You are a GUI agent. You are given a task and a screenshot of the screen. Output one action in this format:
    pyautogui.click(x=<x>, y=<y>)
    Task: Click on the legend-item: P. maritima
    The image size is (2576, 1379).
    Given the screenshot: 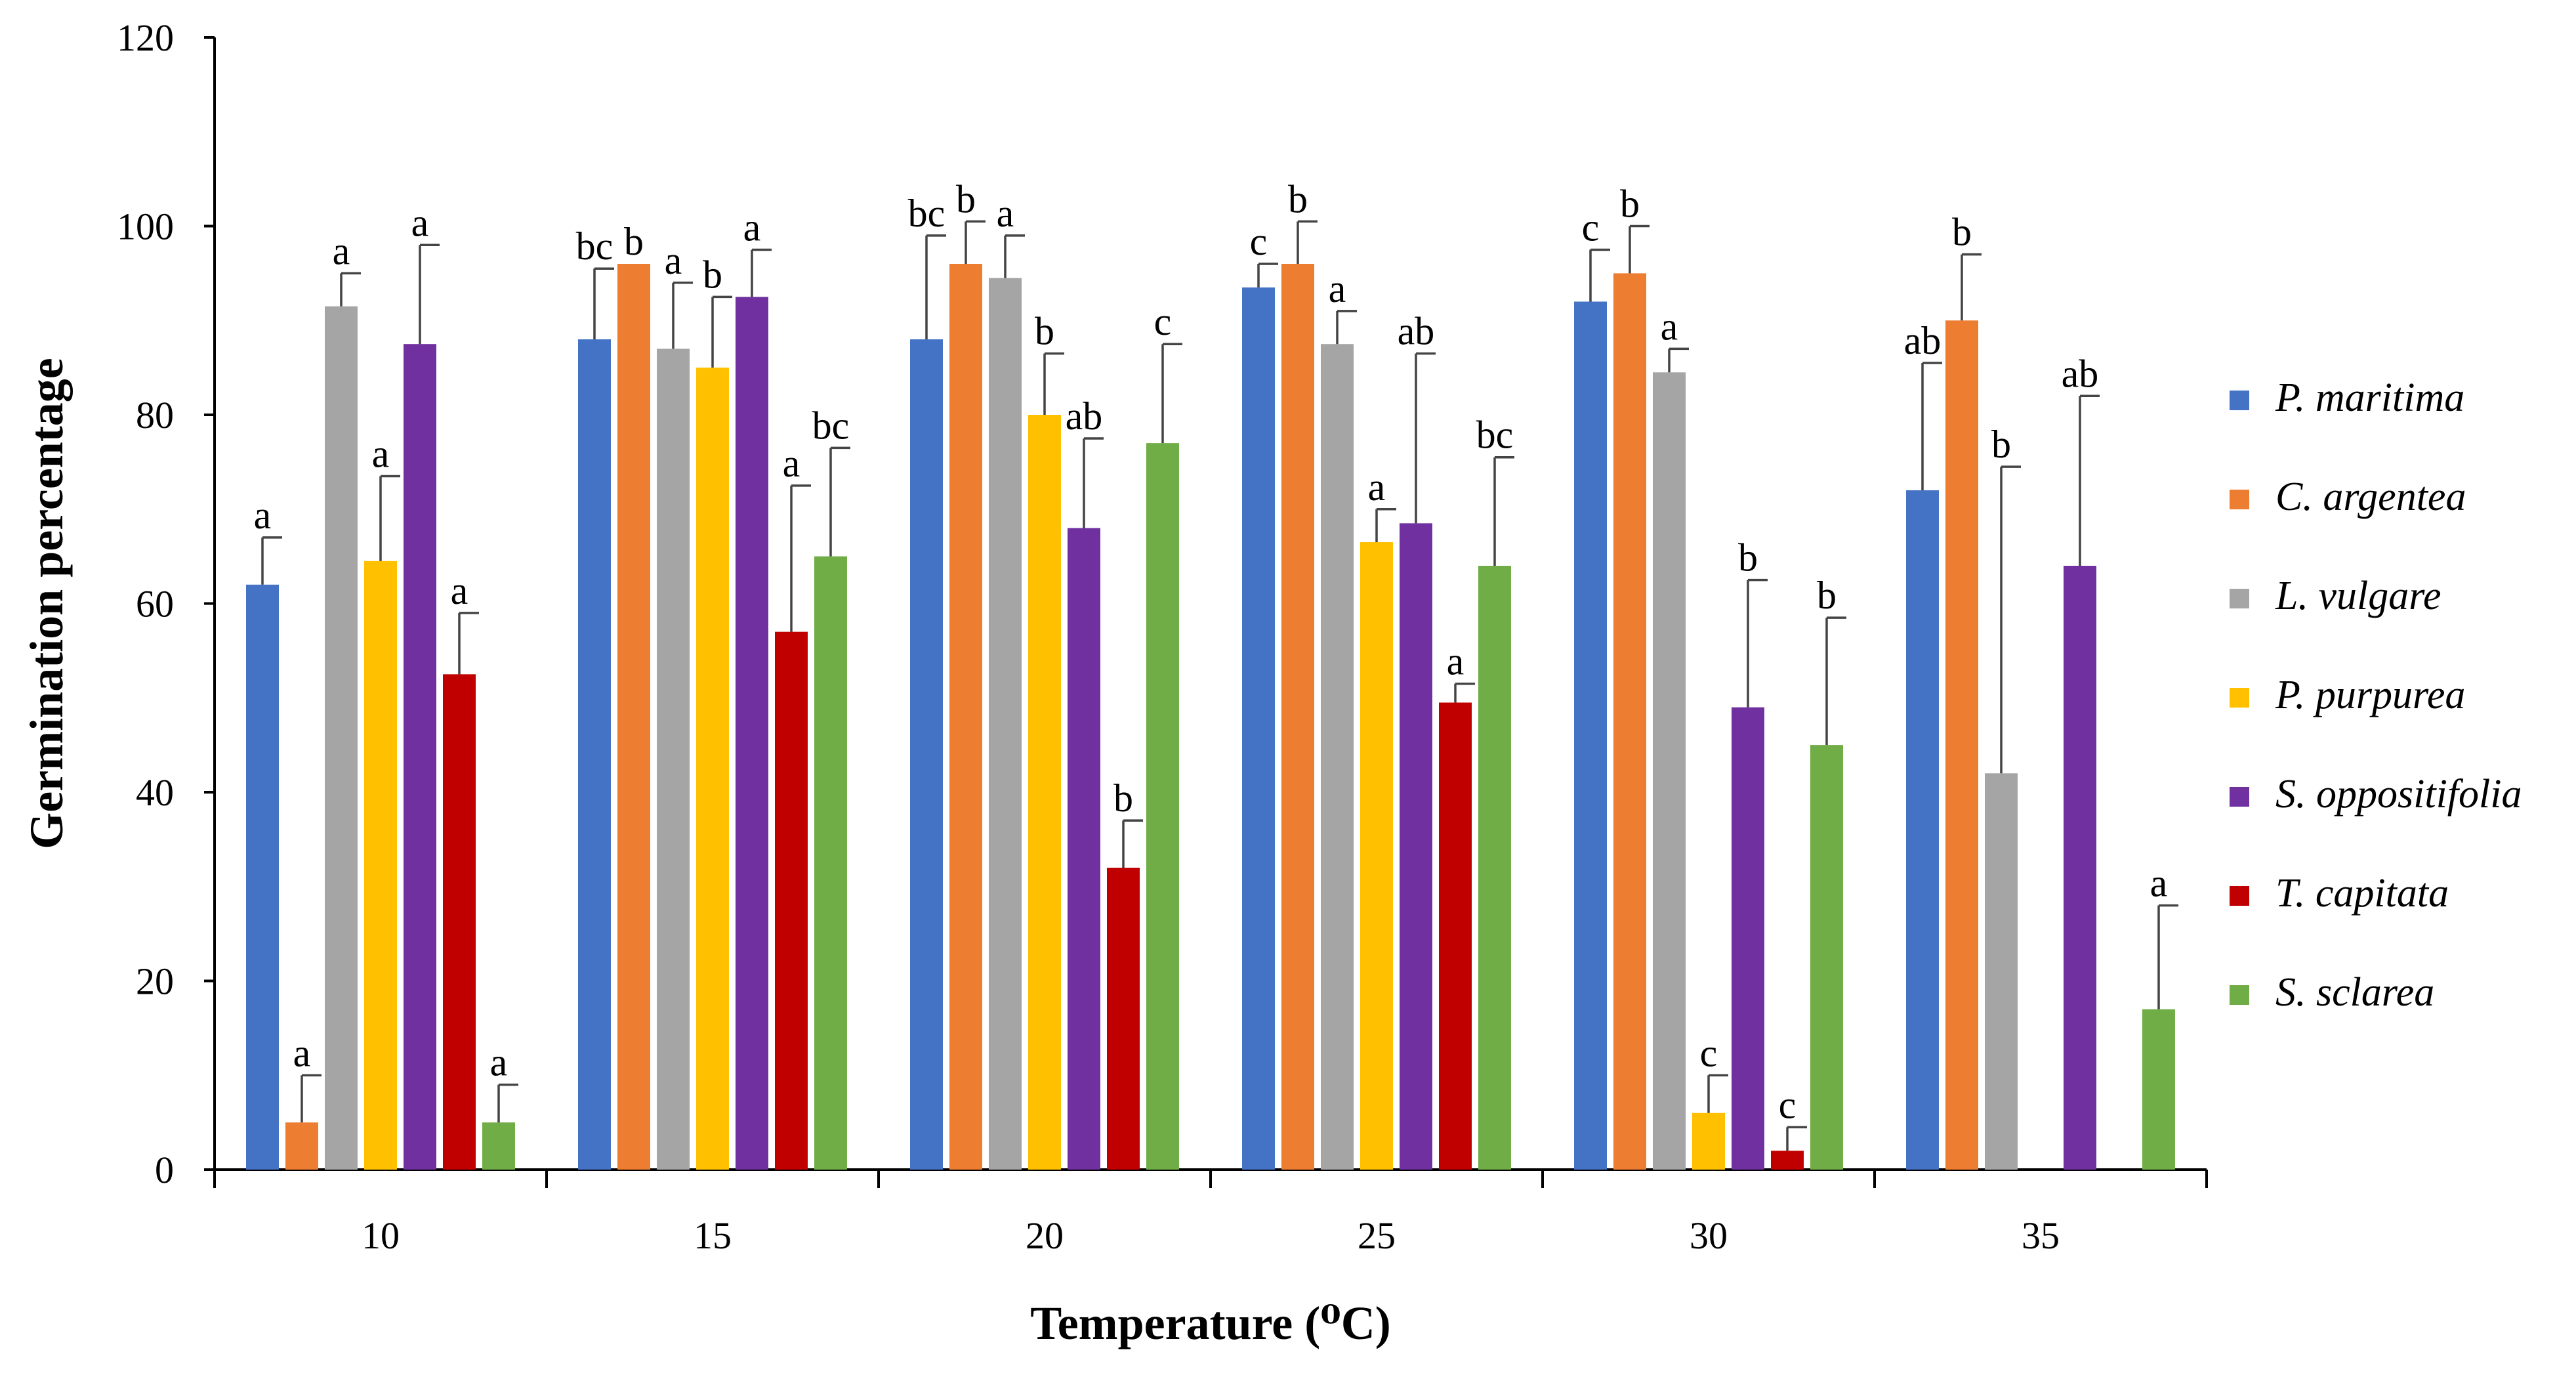 What is the action you would take?
    pyautogui.click(x=2347, y=397)
    